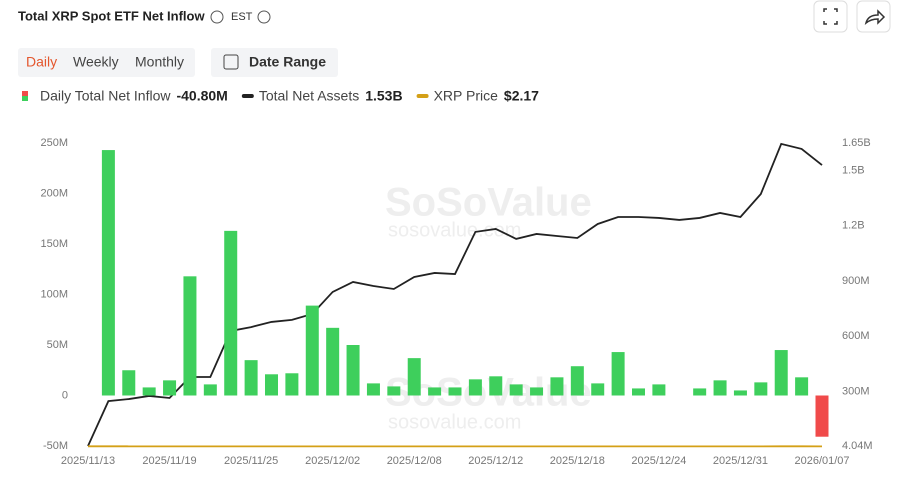  Describe the element at coordinates (88, 461) in the screenshot. I see `x-tick-label: 2025/11/13` at that location.